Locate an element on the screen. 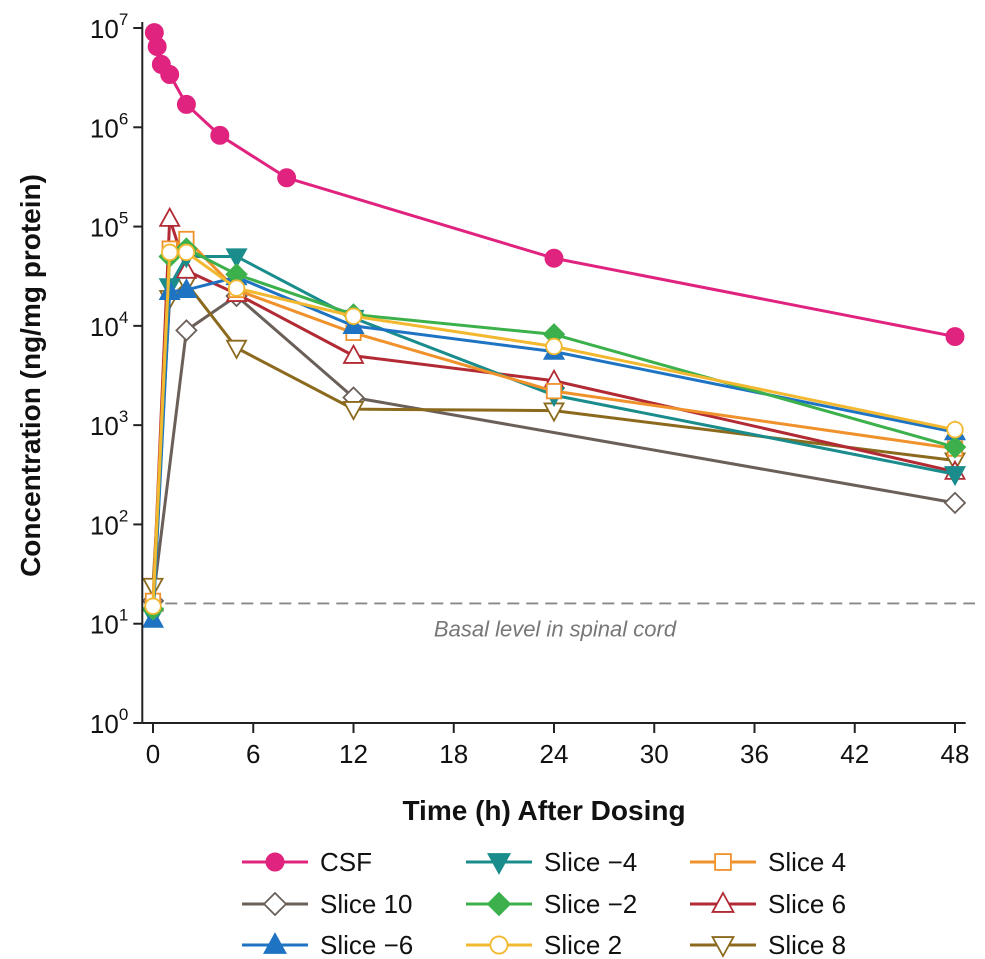 The width and height of the screenshot is (985, 959). y-tick-label: 10⁵ is located at coordinates (109, 226).